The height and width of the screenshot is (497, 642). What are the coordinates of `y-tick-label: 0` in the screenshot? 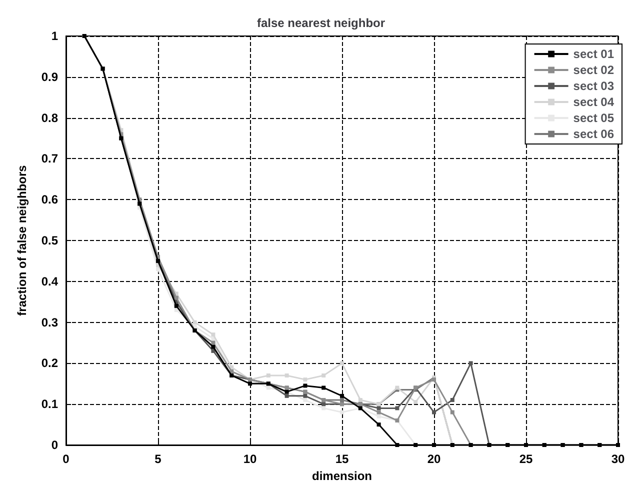 It's located at (54, 445).